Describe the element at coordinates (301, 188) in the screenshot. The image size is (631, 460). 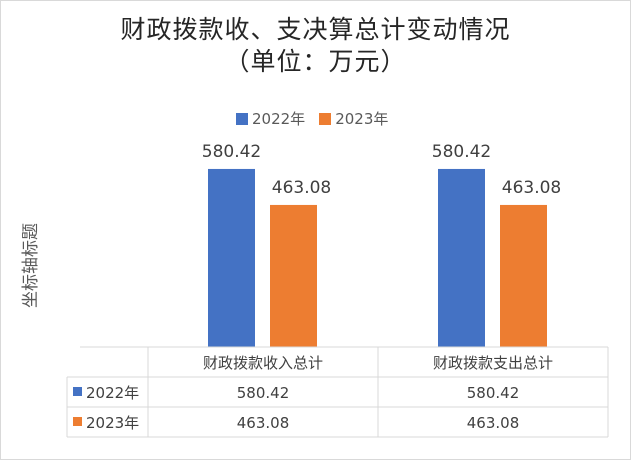
I see `data-label-1-series-2: 463.08` at that location.